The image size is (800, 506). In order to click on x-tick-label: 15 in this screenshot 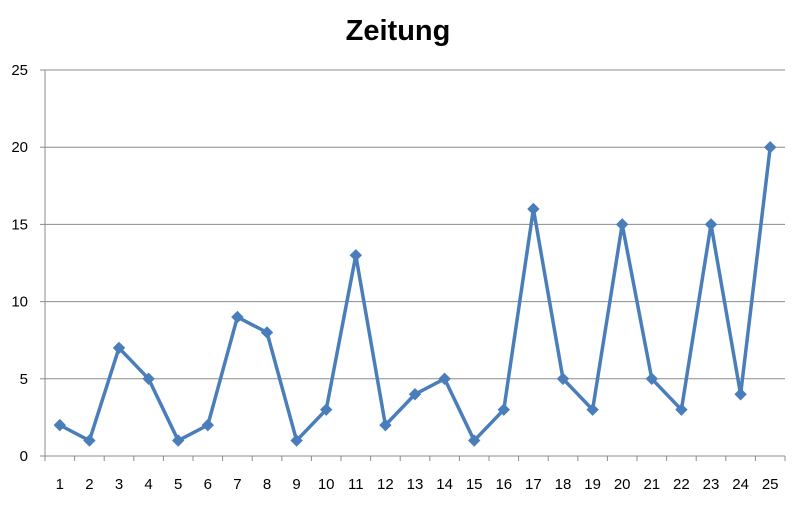, I will do `click(474, 484)`.